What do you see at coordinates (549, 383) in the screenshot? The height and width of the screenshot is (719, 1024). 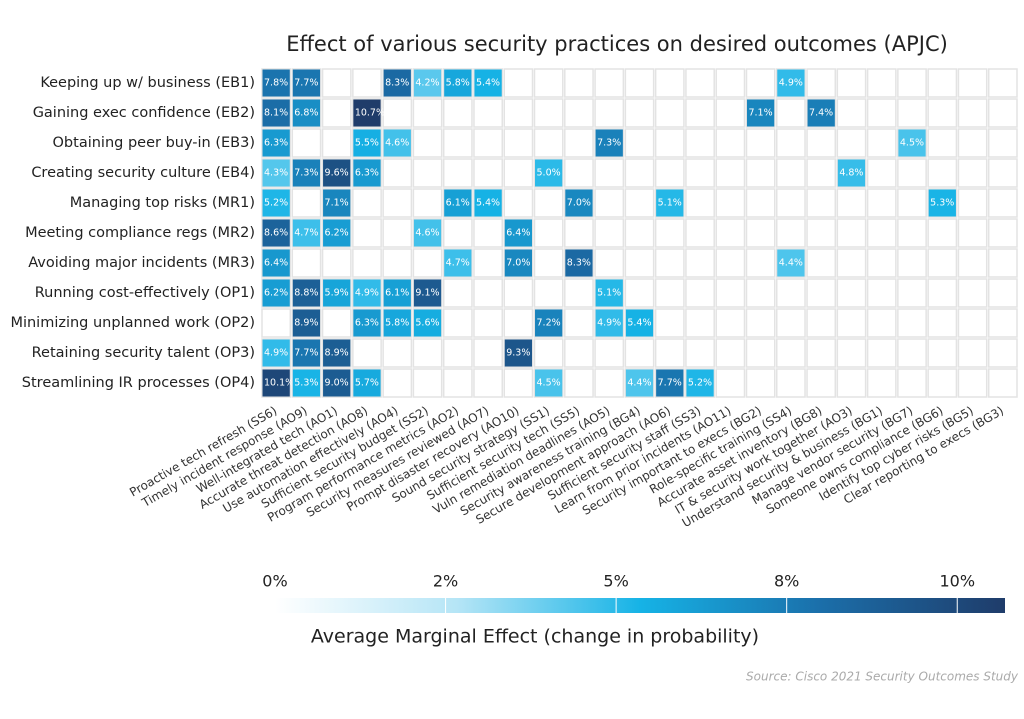 I see `cell-label: 4.5%` at bounding box center [549, 383].